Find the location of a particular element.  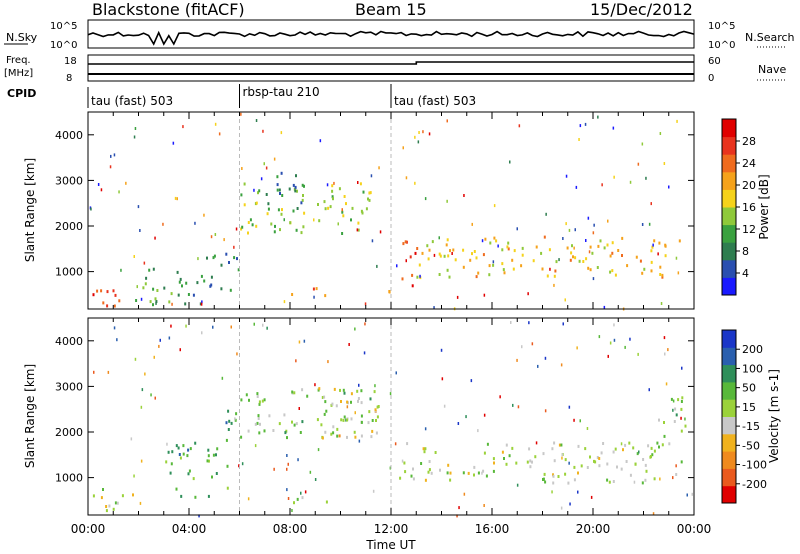

velocity-colorbar-swatches is located at coordinates (729, 417).